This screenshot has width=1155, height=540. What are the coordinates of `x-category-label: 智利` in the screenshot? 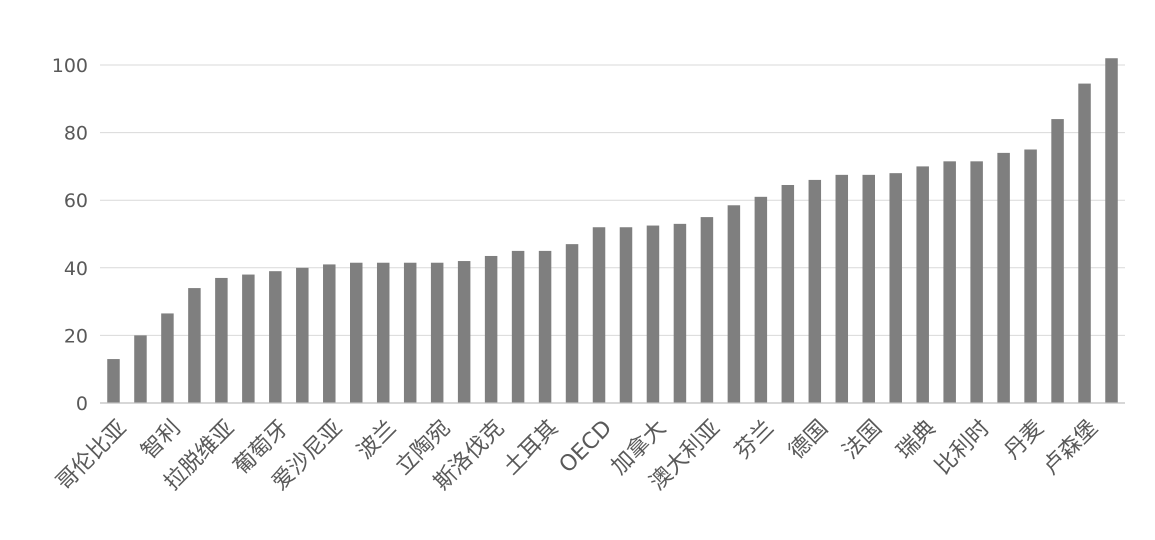 It's located at (161, 440).